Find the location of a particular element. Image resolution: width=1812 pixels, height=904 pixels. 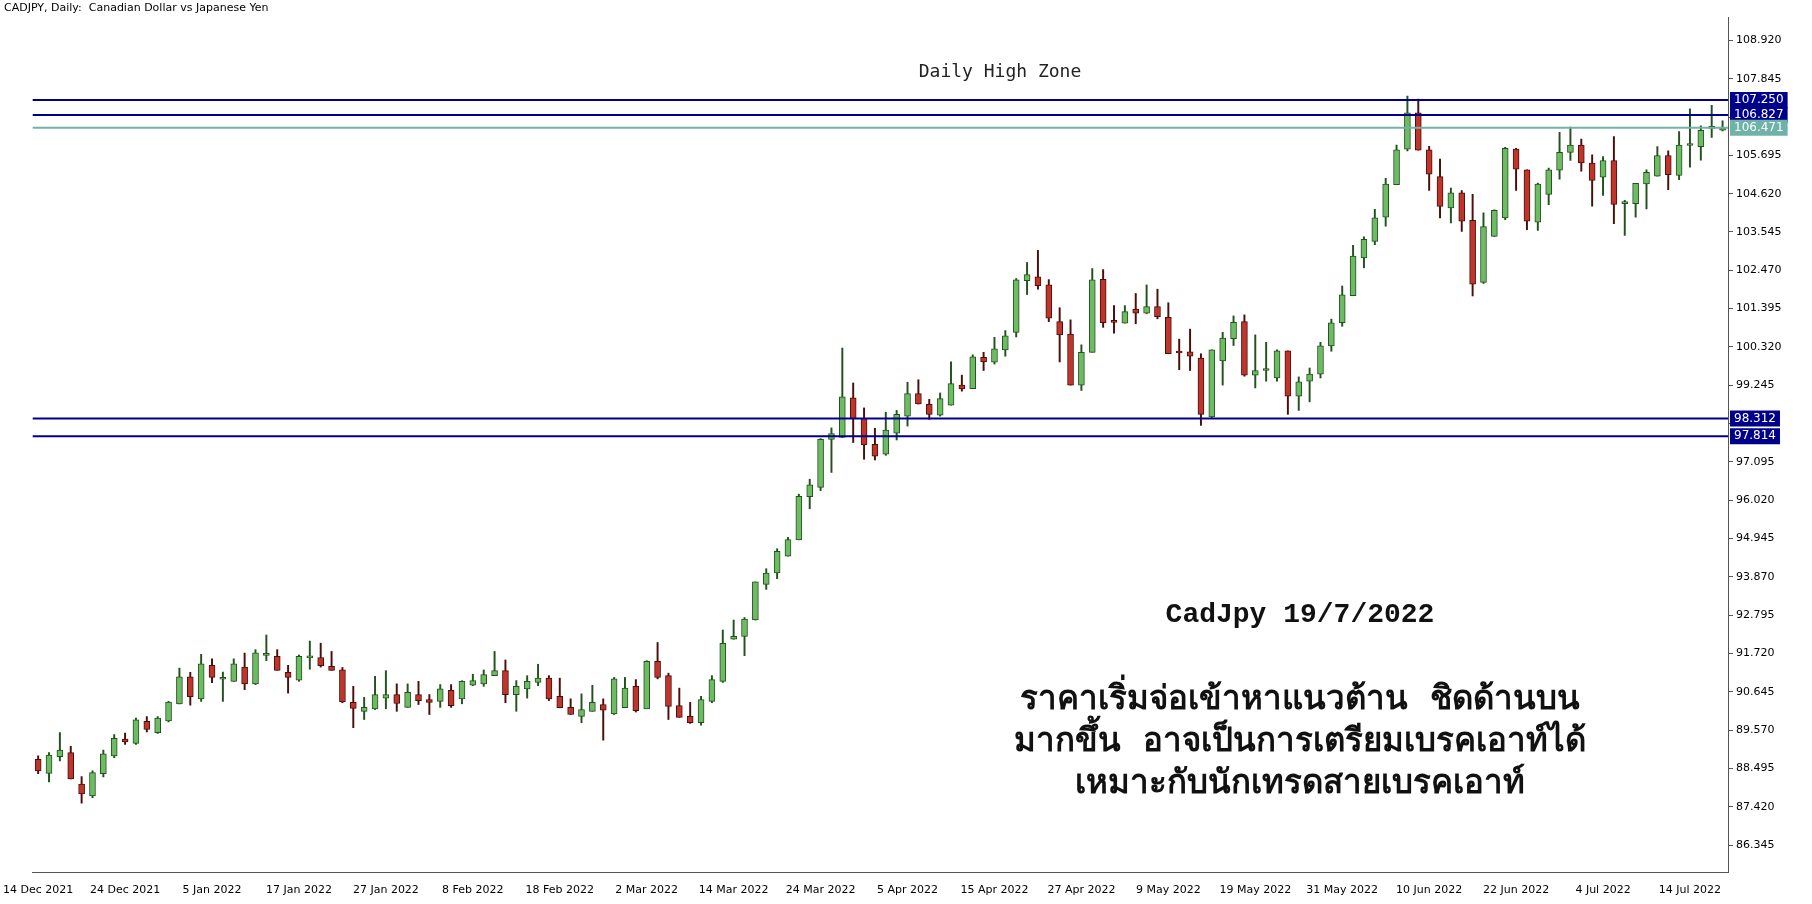

x-tick-label: 2 Mar 2022 is located at coordinates (647, 890).